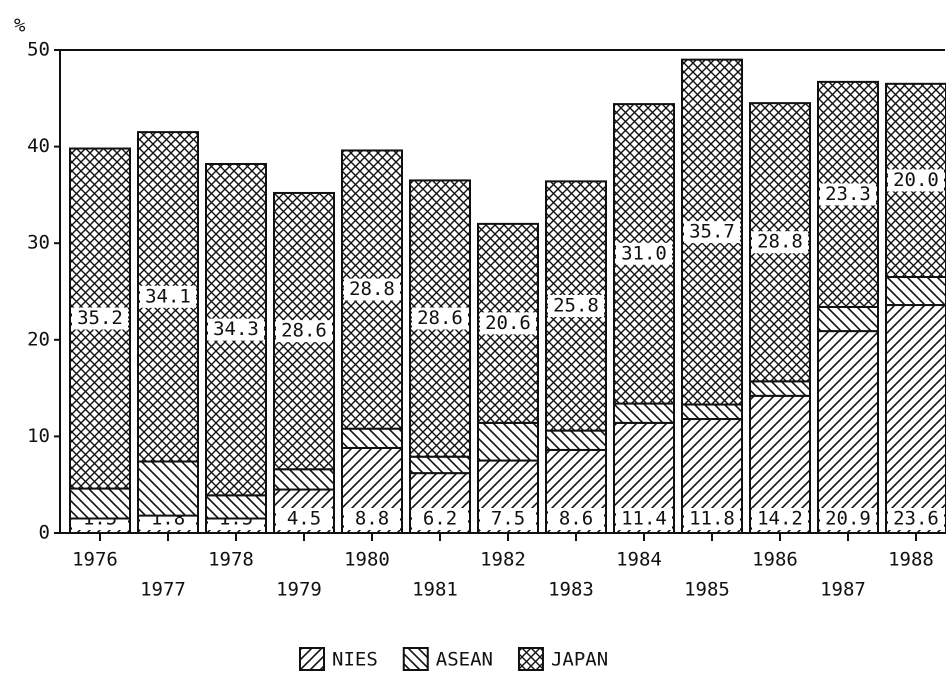 The height and width of the screenshot is (679, 946). I want to click on value-label: 11.8, so click(712, 519).